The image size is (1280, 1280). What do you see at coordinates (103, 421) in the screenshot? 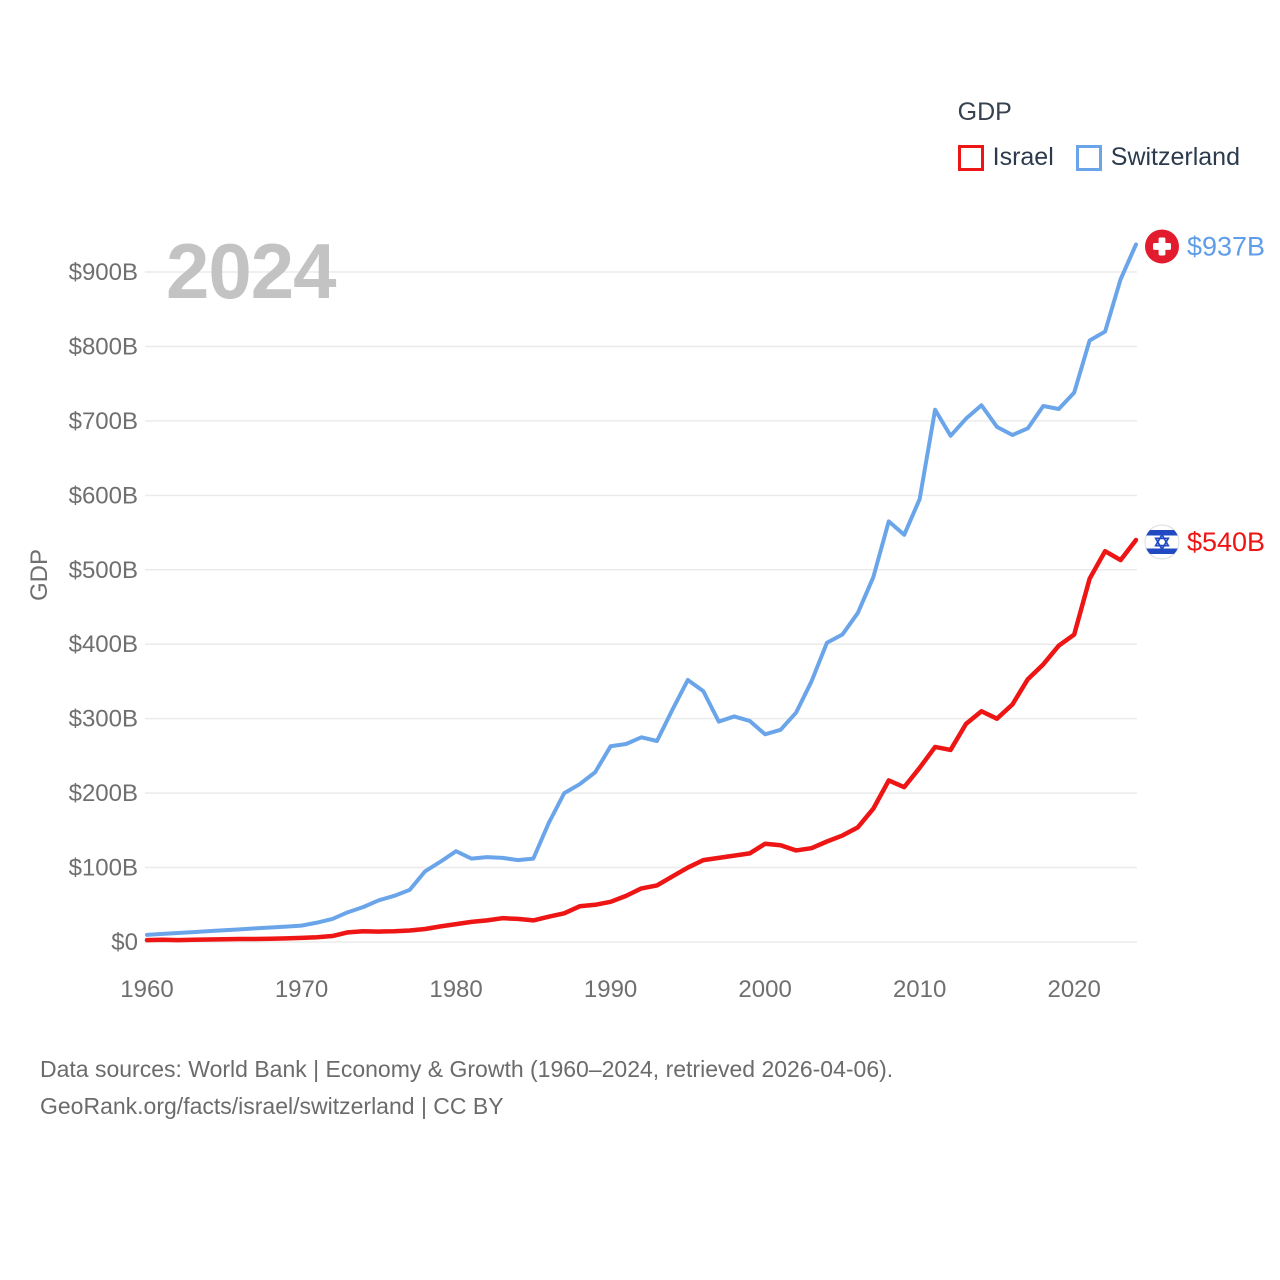
I see `svg-text: $700B` at bounding box center [103, 421].